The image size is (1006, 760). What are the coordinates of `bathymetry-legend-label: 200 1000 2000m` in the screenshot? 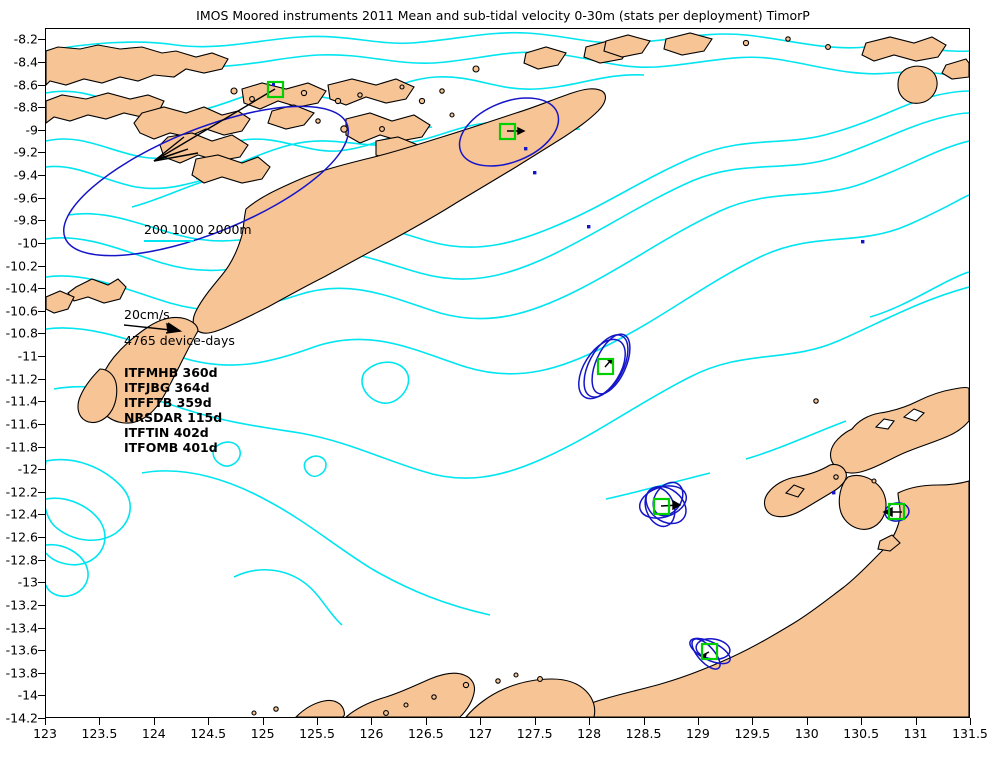 It's located at (198, 229).